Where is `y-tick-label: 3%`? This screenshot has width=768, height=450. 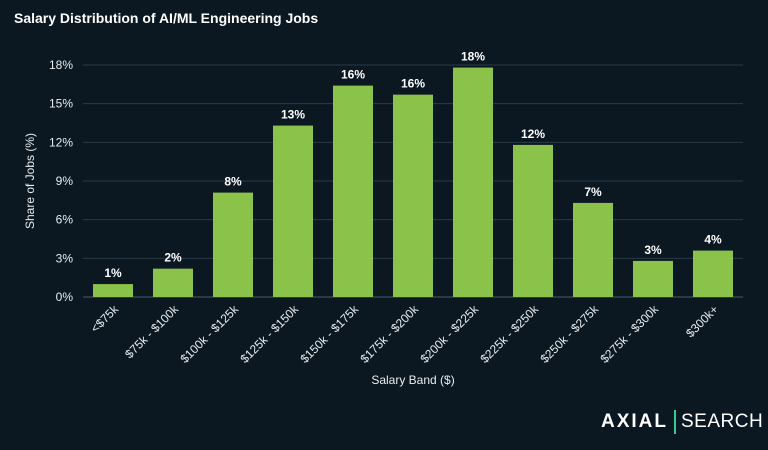 y-tick-label: 3% is located at coordinates (65, 258).